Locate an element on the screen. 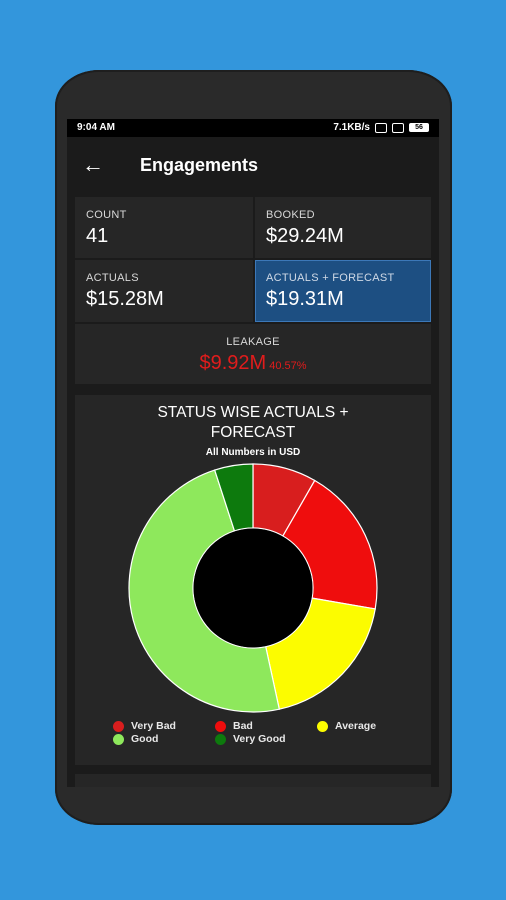 This screenshot has height=900, width=506. legend-item-average: Average is located at coordinates (346, 726).